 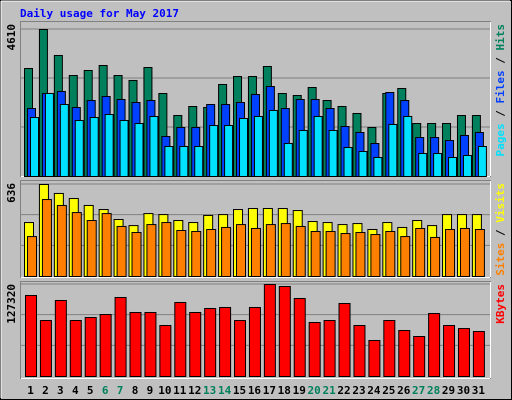 I want to click on x-tick-label: 18, so click(x=284, y=390).